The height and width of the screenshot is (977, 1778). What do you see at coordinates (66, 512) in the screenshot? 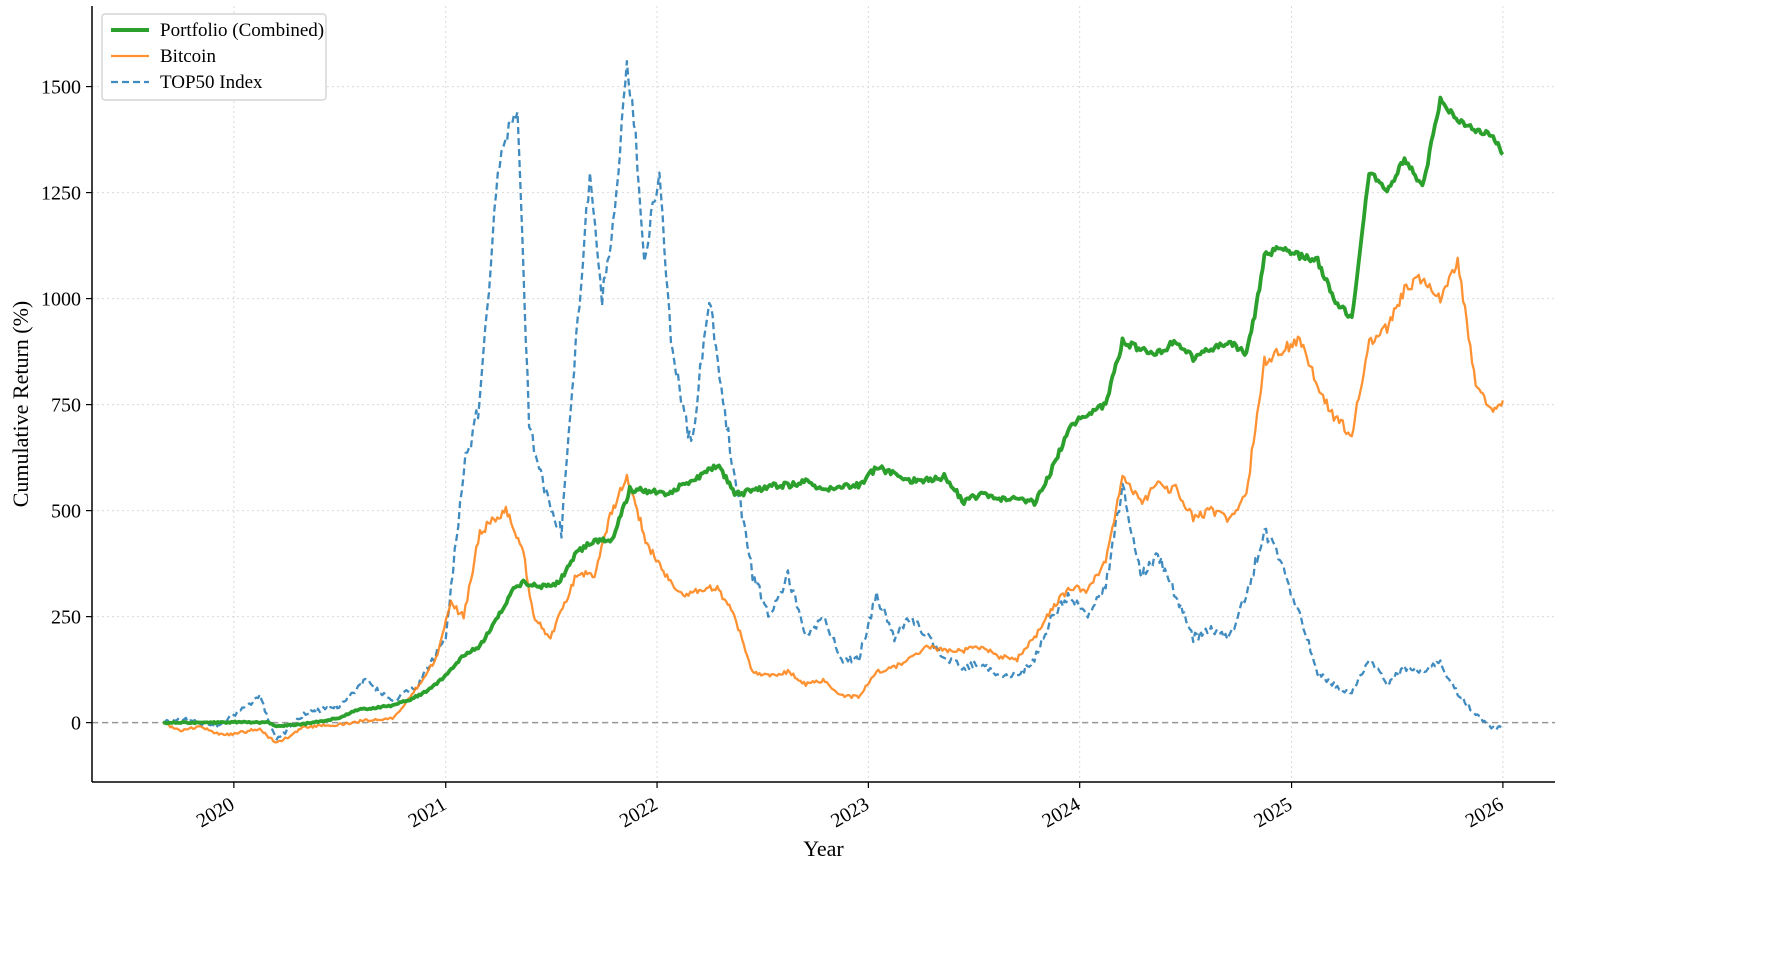
I see `y-tick-label: 500` at bounding box center [66, 512].